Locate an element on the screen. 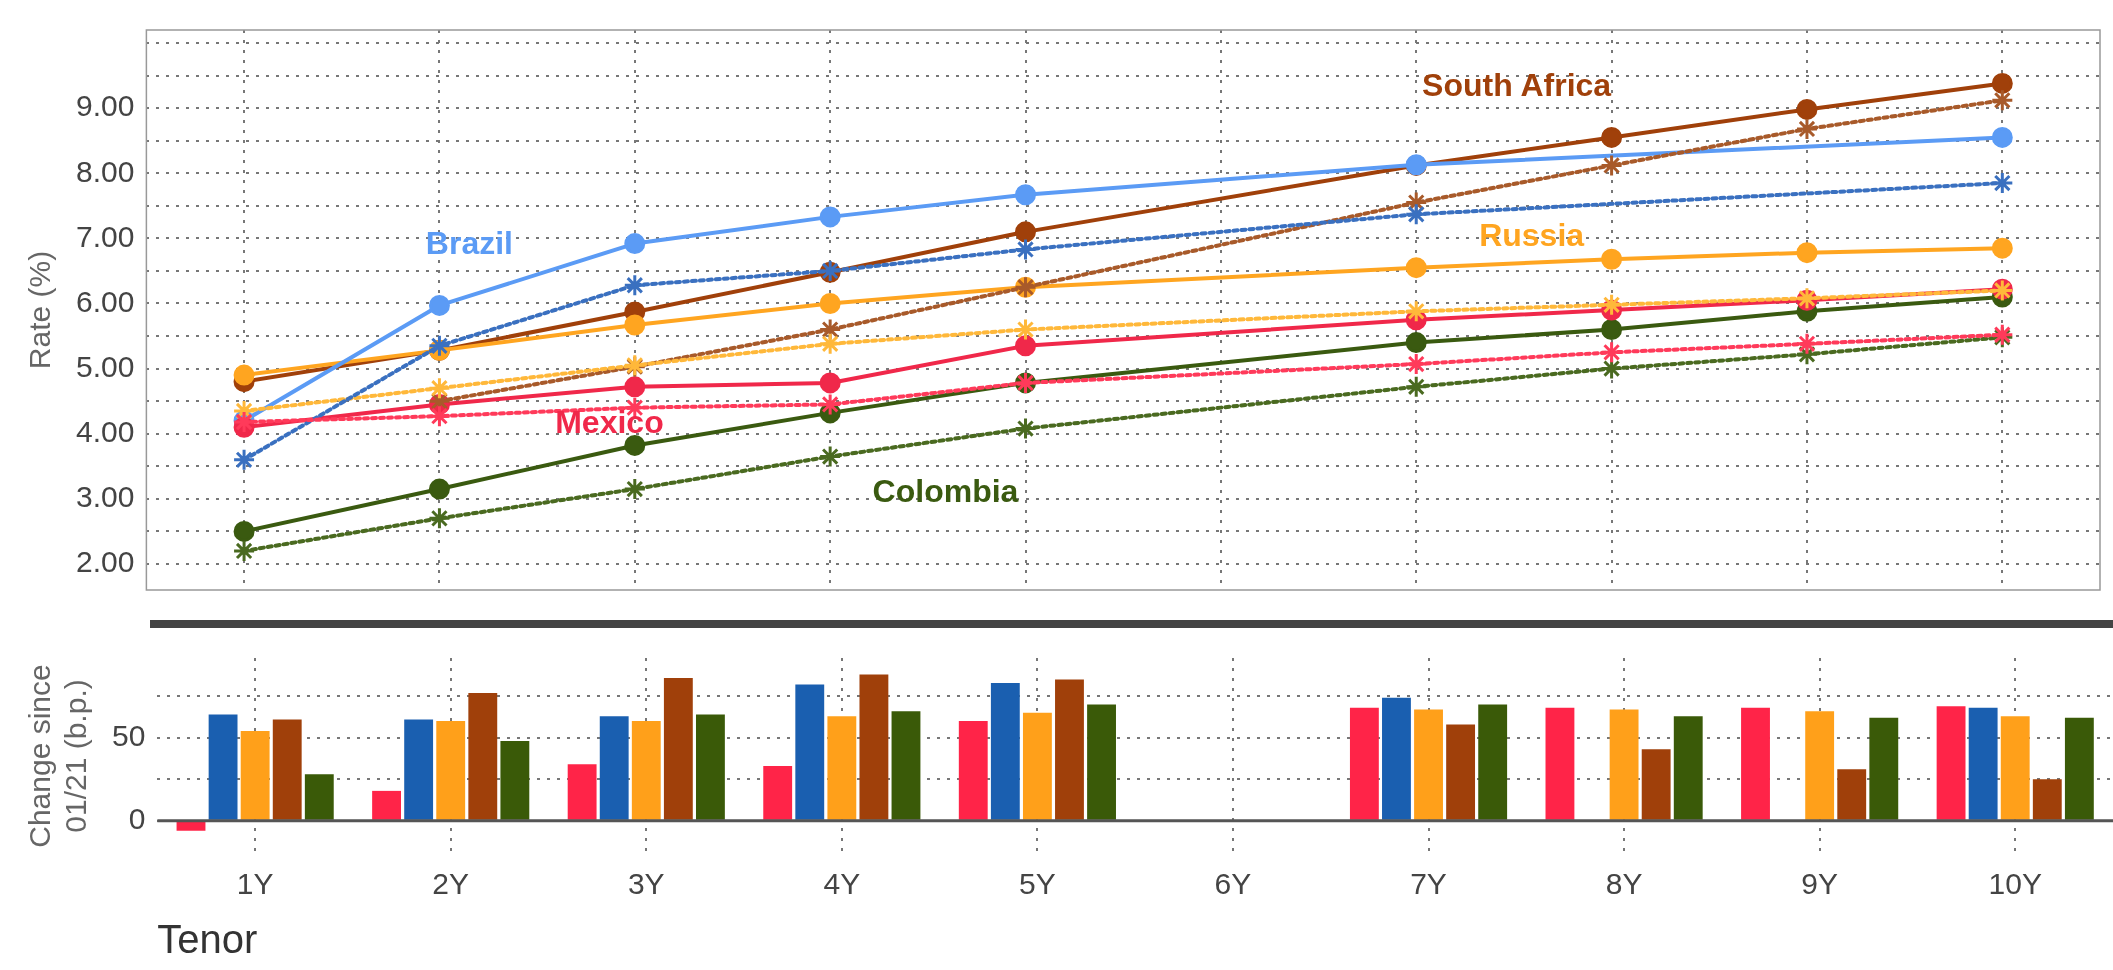 This screenshot has width=2113, height=970. x-tick-label: 1Y is located at coordinates (255, 884).